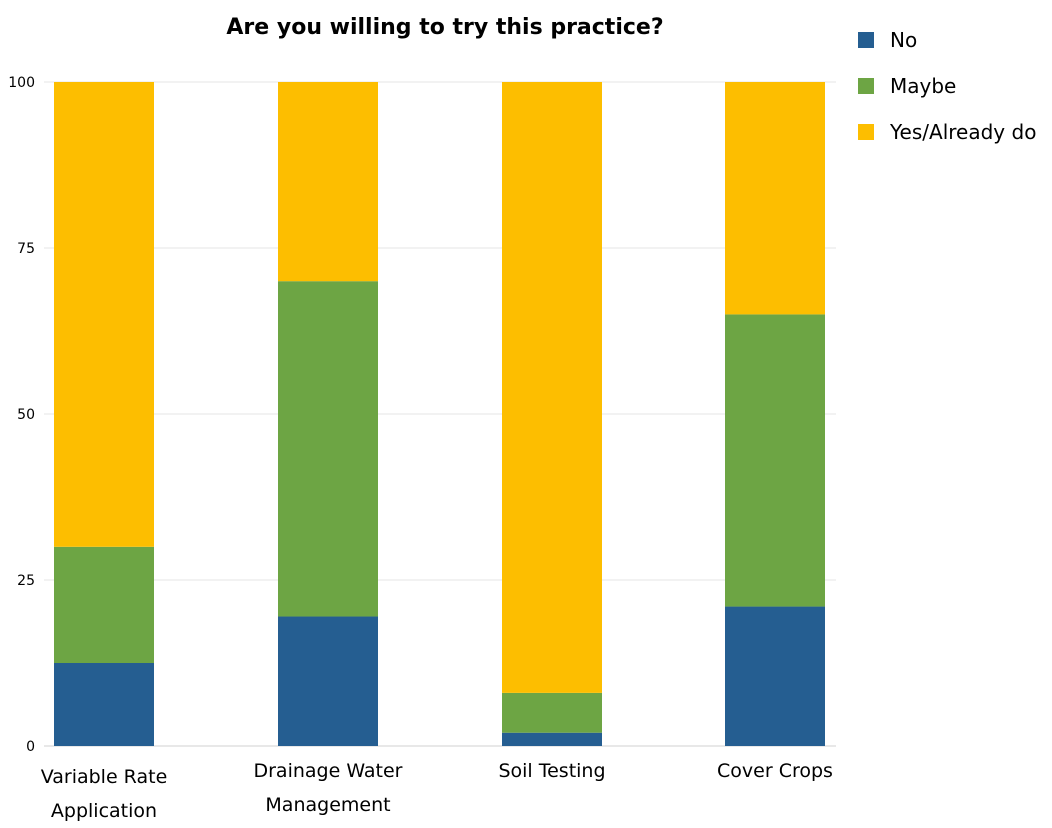 This screenshot has height=828, width=1052. What do you see at coordinates (26, 581) in the screenshot?
I see `y-tick-label: 25` at bounding box center [26, 581].